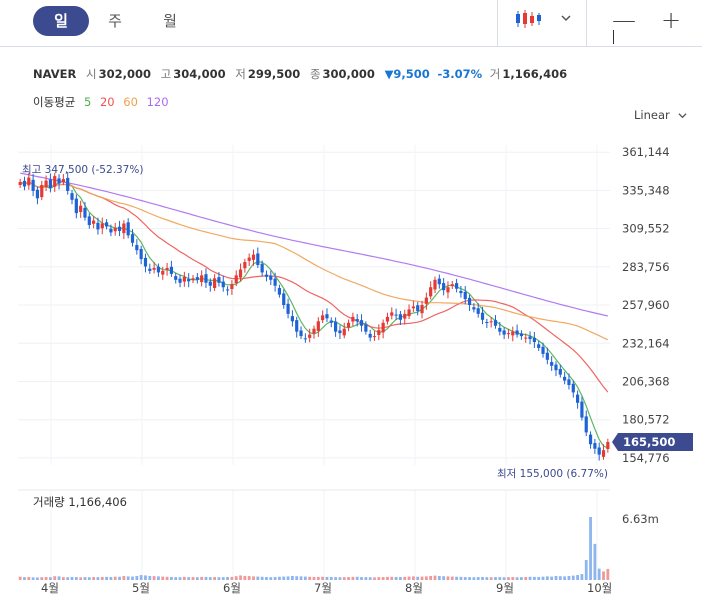 The width and height of the screenshot is (702, 614). I want to click on chevron-down-icon, so click(566, 18).